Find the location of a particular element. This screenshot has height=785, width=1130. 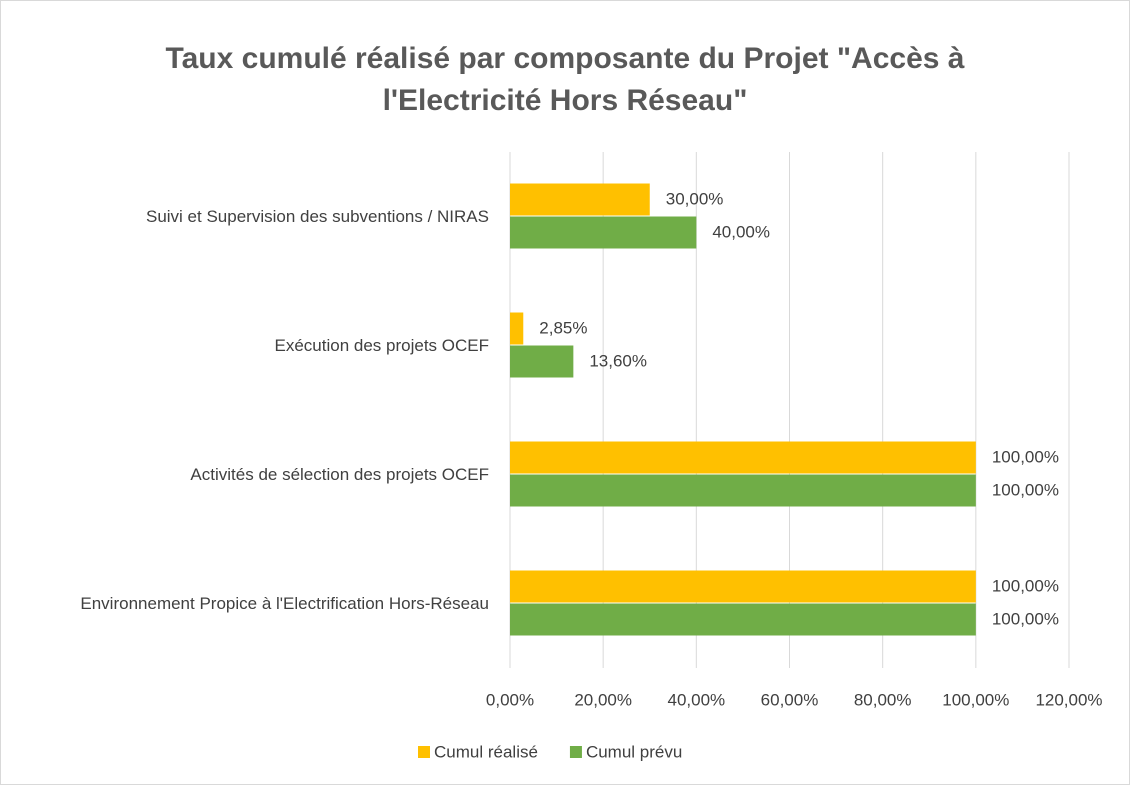

category-label-box: Activités de sélection des projets OCEF is located at coordinates (269, 475).